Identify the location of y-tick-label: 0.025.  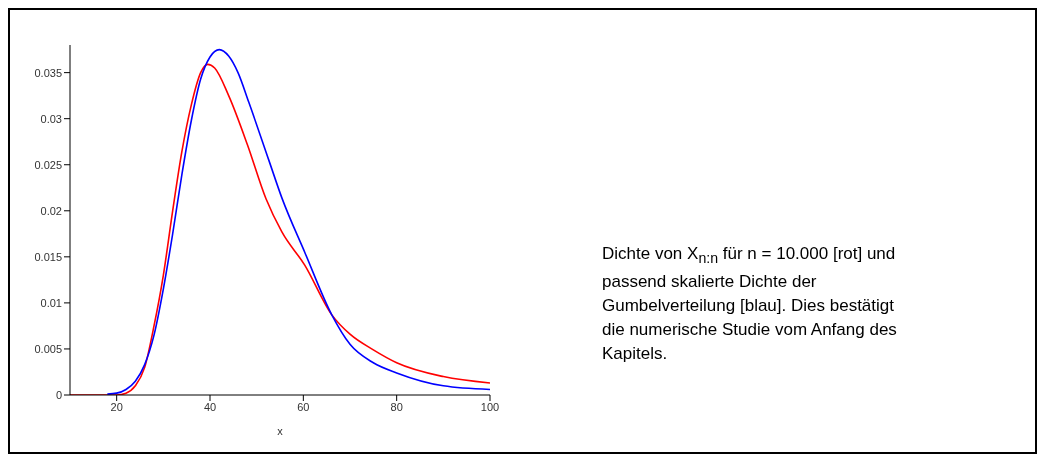
(48, 164).